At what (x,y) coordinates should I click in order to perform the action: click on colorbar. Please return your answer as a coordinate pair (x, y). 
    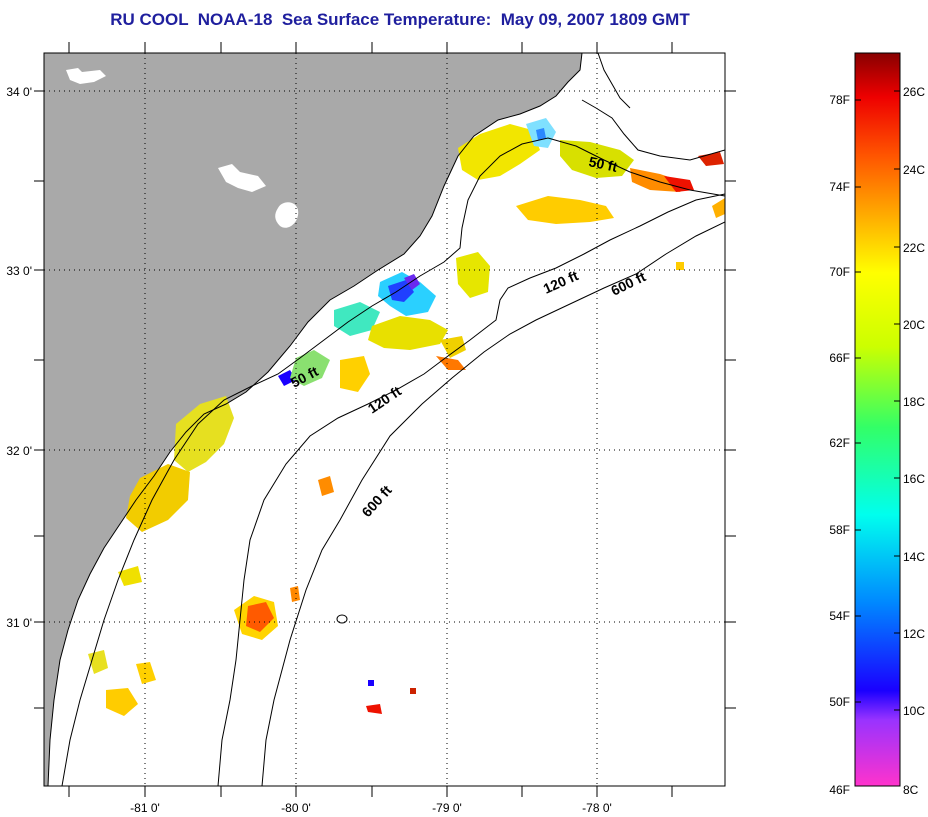
    Looking at the image, I should click on (877, 419).